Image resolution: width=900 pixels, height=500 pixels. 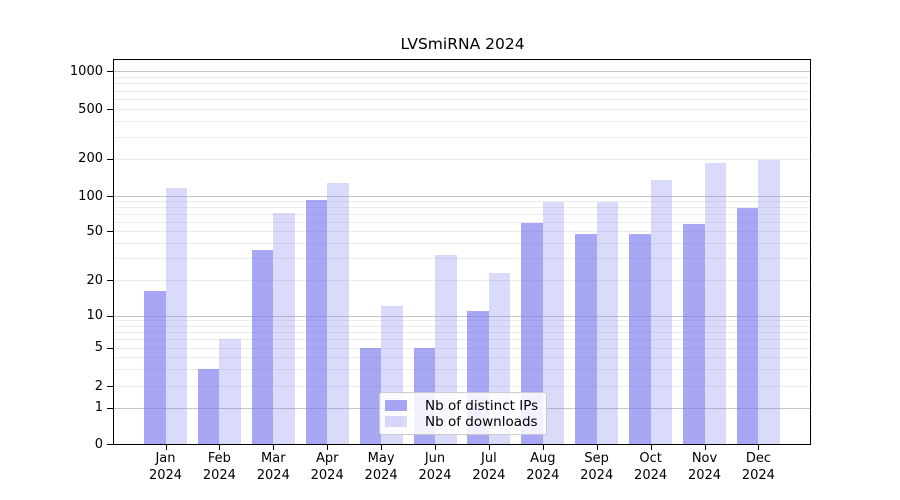 What do you see at coordinates (165, 467) in the screenshot?
I see `x-tick-label: Jan 2024` at bounding box center [165, 467].